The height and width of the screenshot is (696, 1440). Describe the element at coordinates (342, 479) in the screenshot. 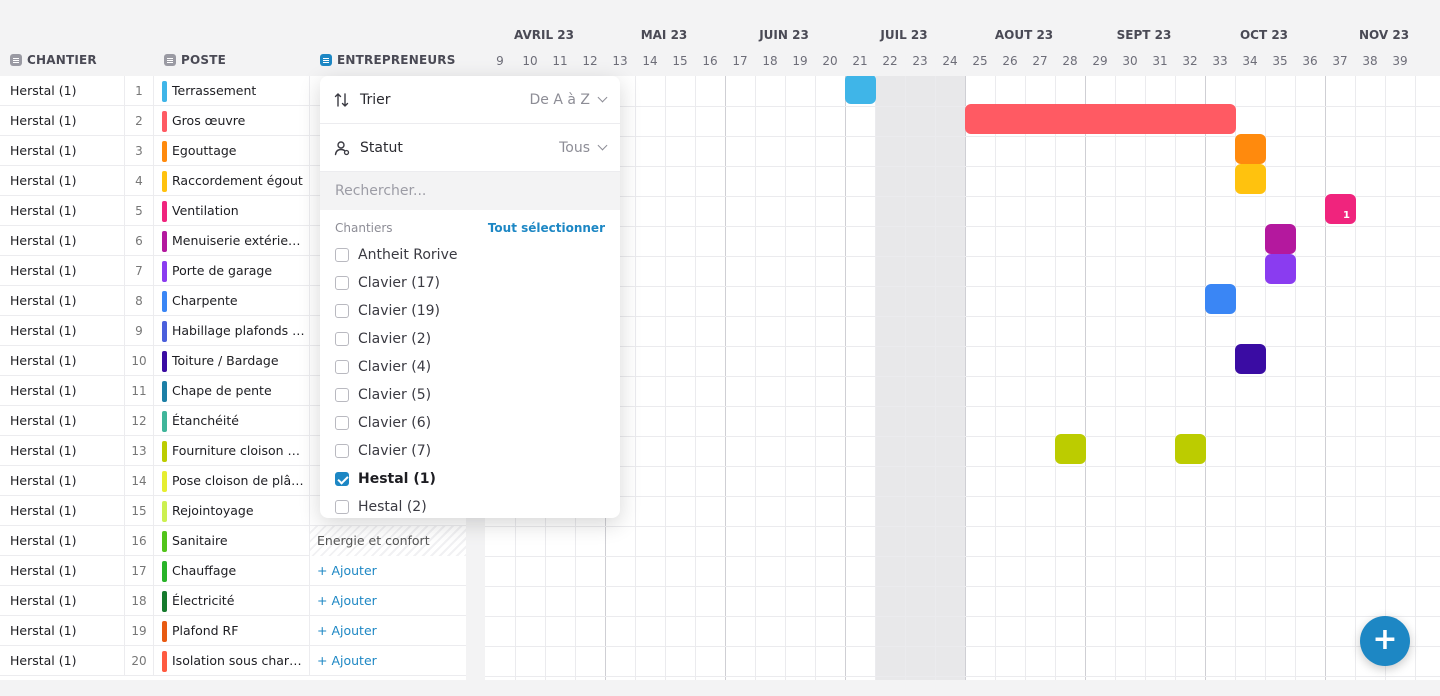

I see `checkbox-checked` at that location.